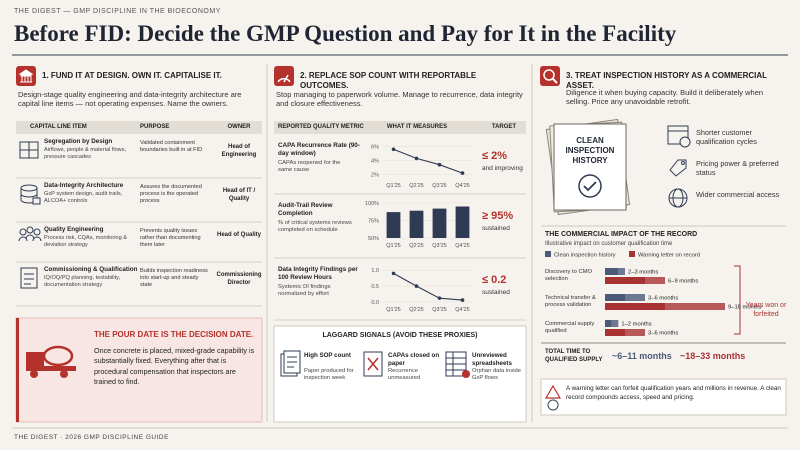  I want to click on footer: THE DIGEST · 2026 GMP DISCIPLINE GUIDE, so click(91, 437).